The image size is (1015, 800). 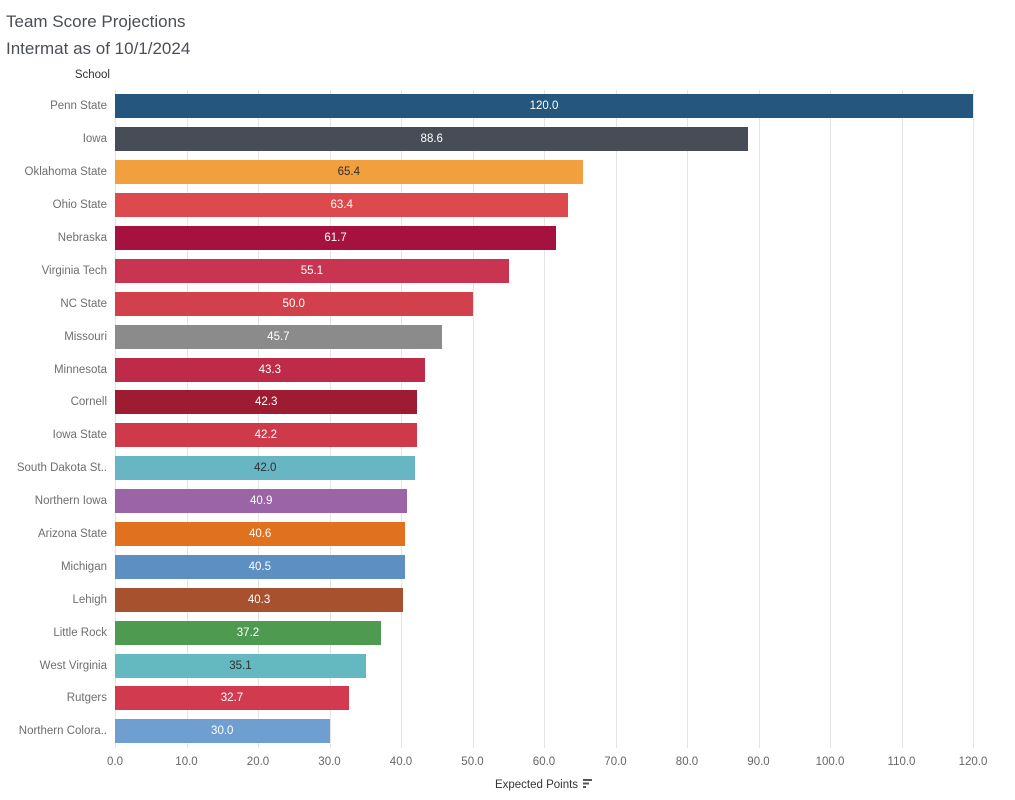 I want to click on school-label: Nebraska, so click(x=82, y=238).